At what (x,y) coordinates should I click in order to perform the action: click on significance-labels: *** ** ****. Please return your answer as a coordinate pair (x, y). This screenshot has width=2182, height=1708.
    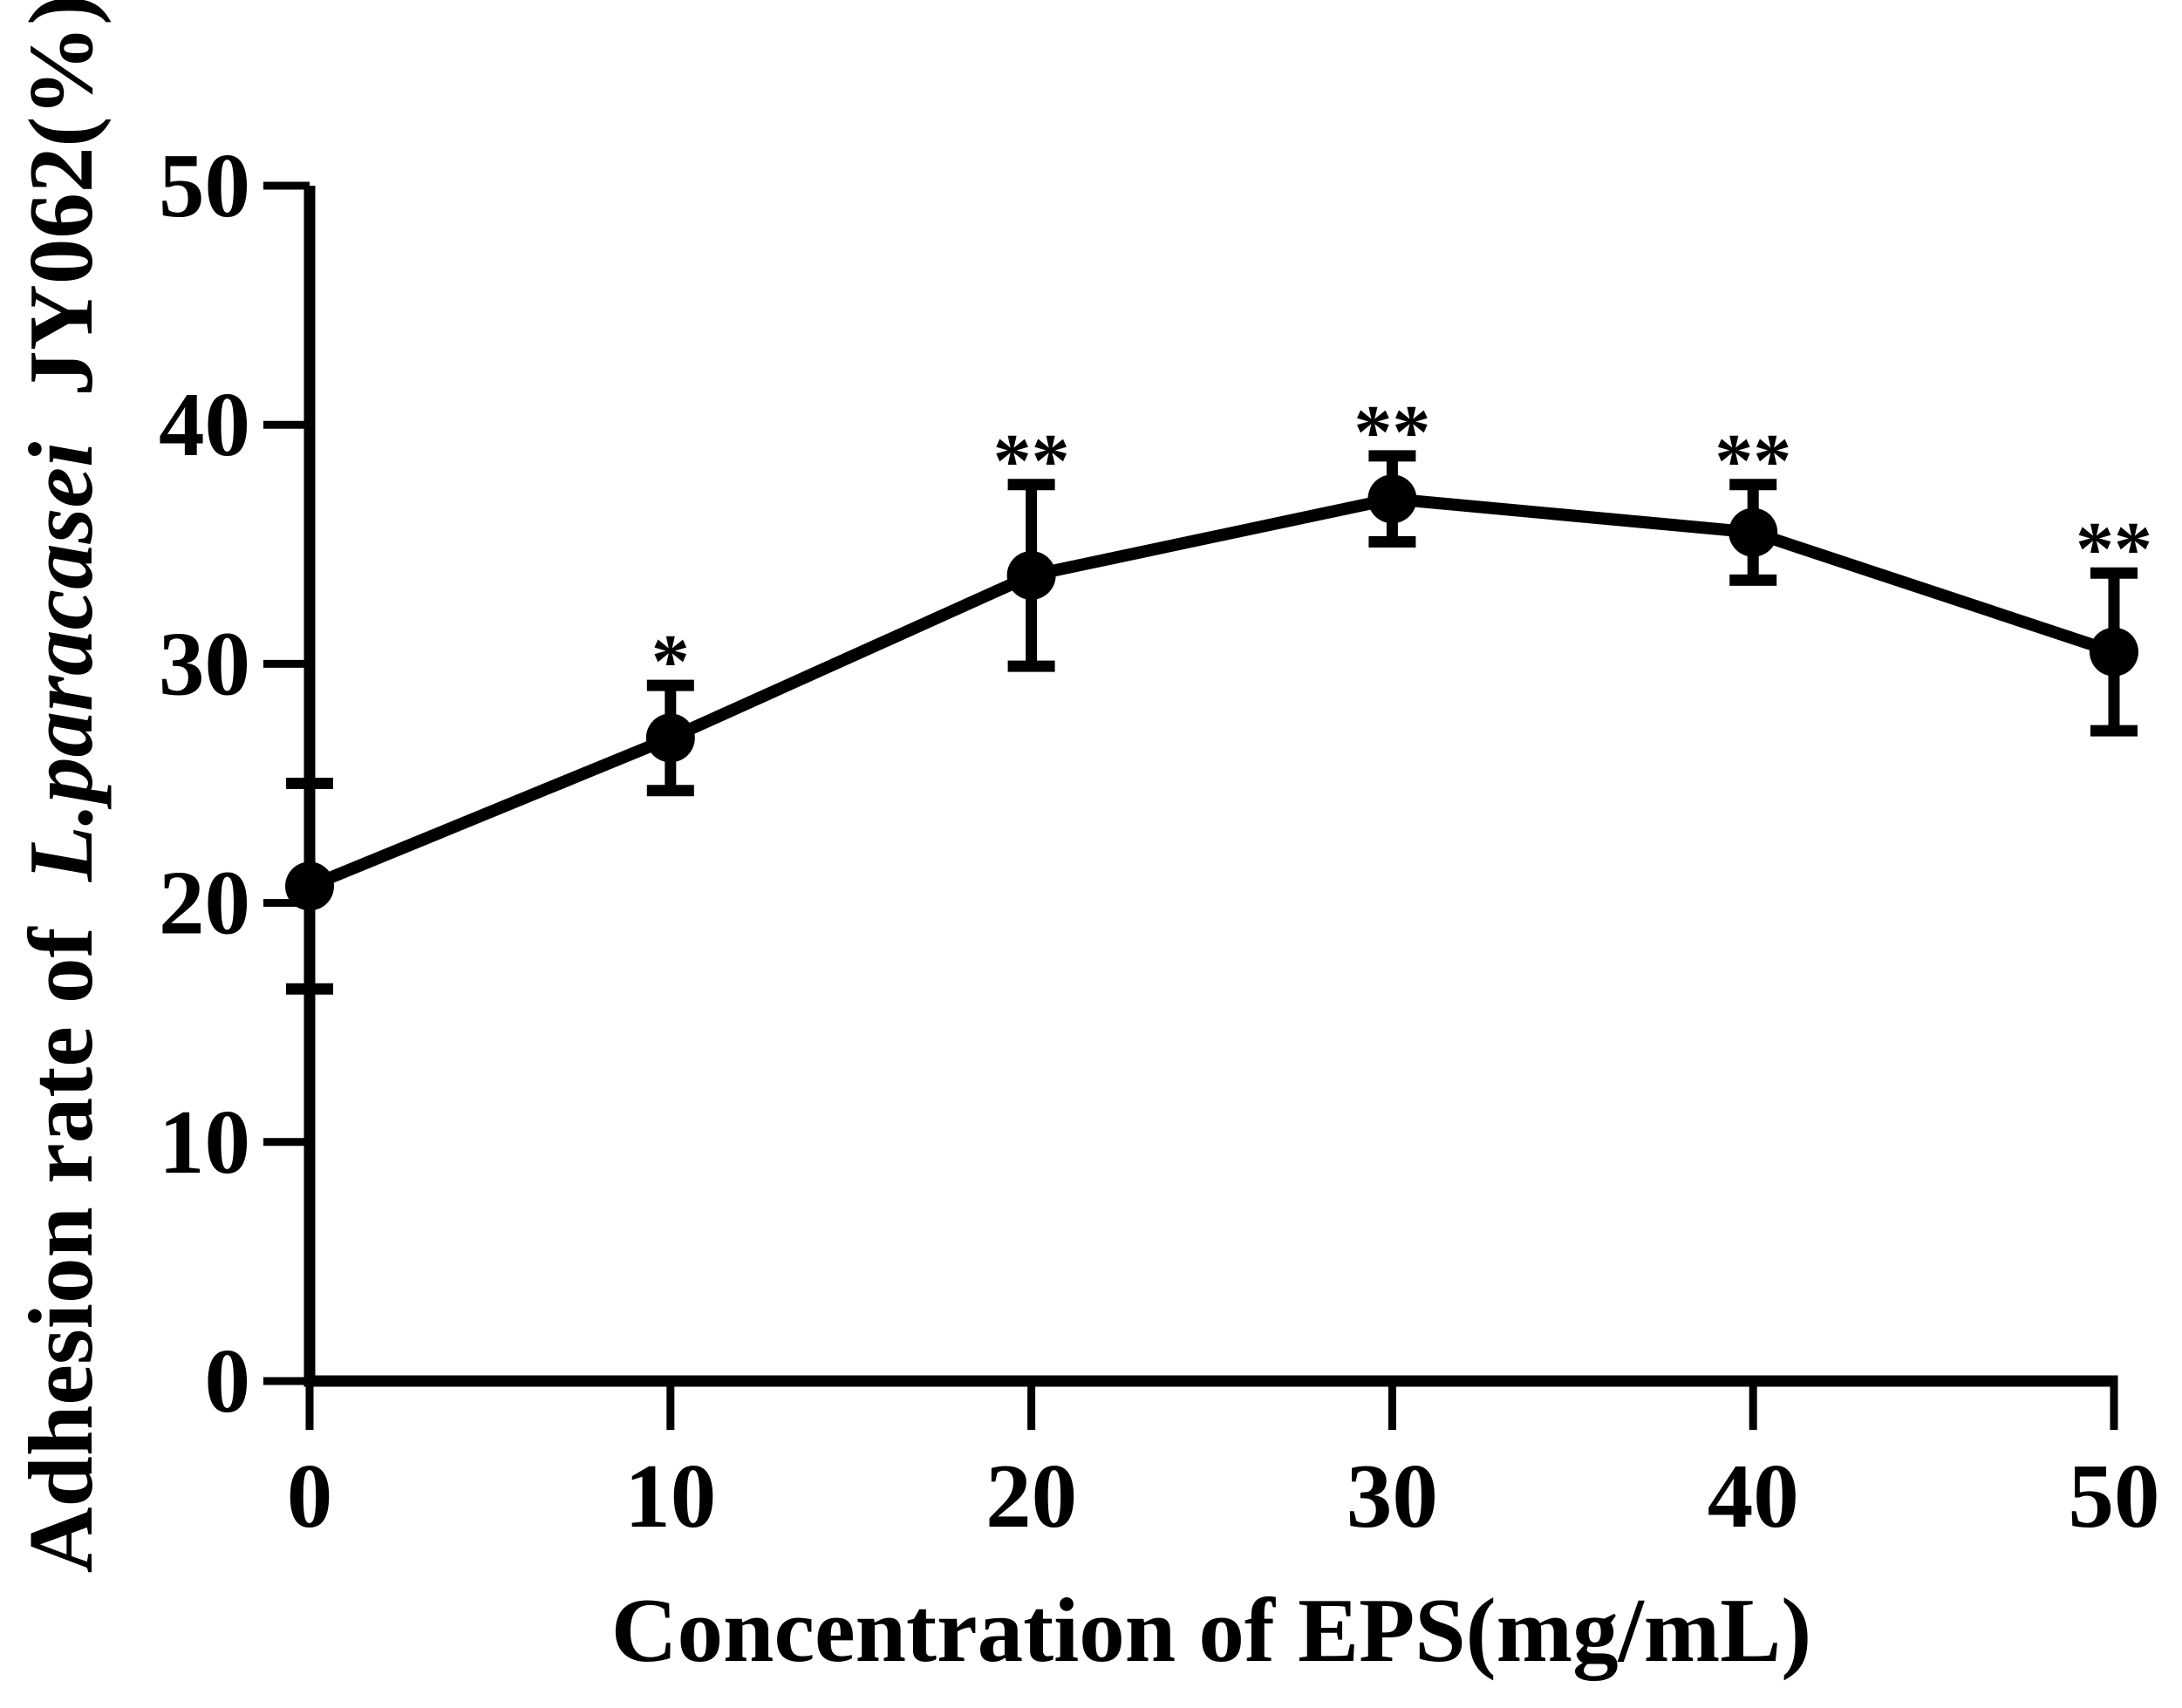
    Looking at the image, I should click on (1402, 547).